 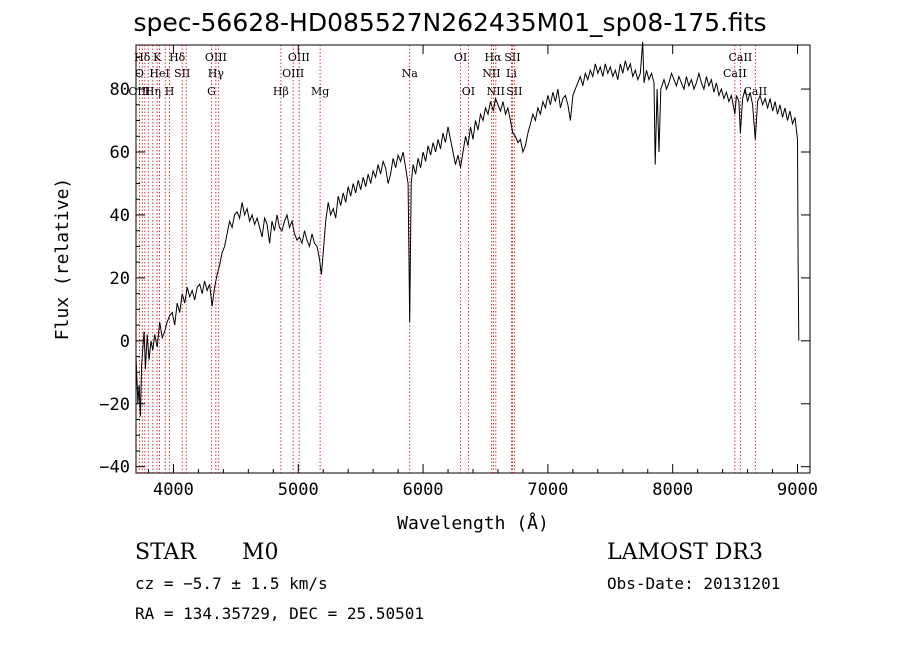 I want to click on x-tick-label: 7000, so click(x=547, y=490).